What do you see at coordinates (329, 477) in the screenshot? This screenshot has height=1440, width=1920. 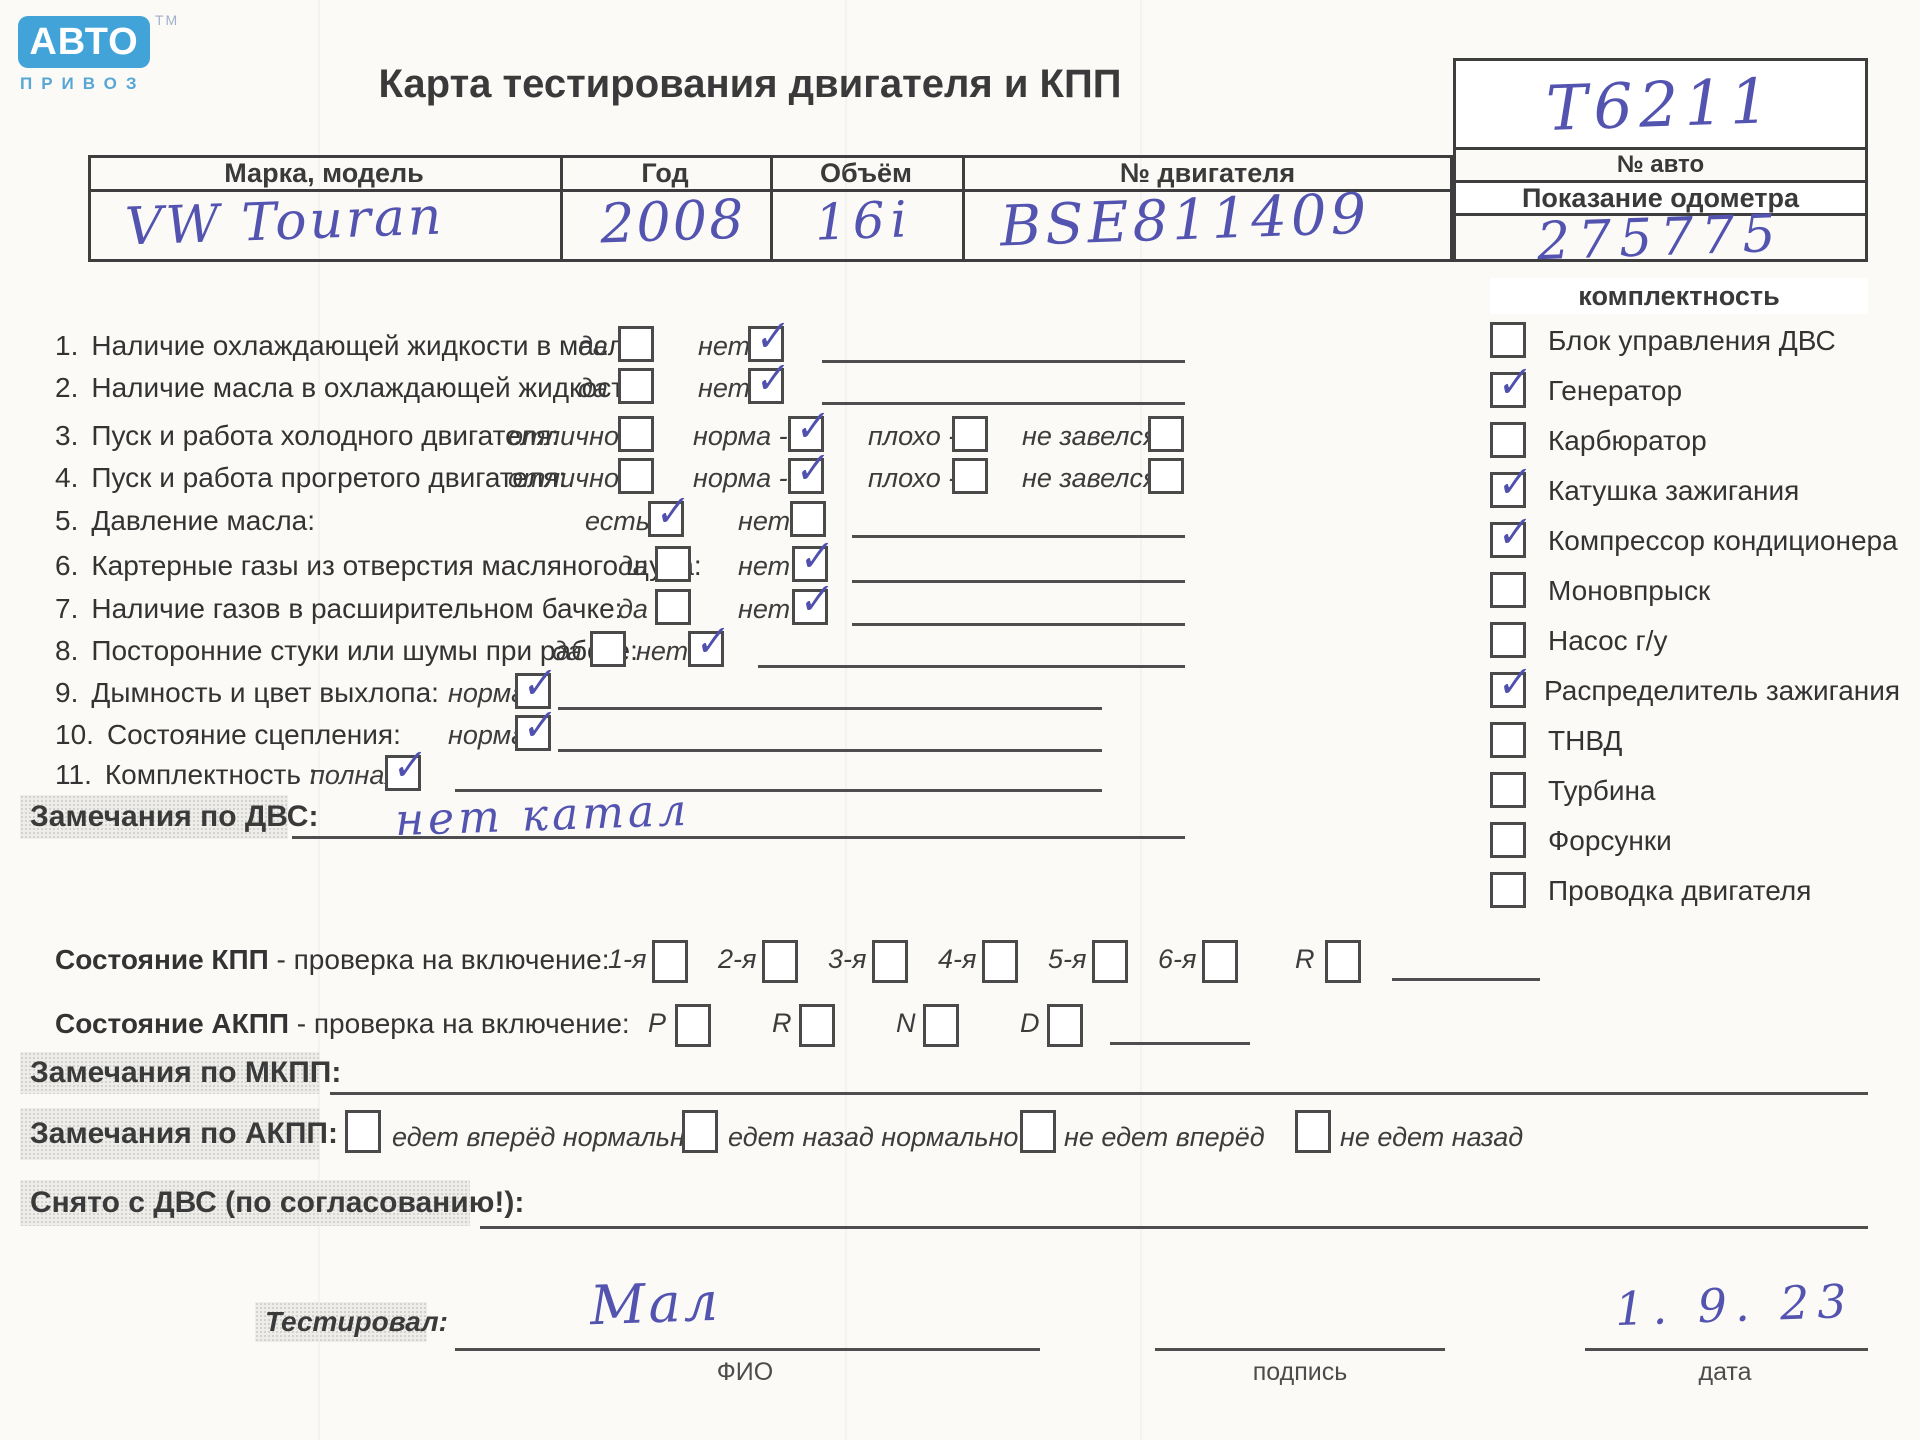 I see `row-text: Пуск и работа прогретого двигателя:` at bounding box center [329, 477].